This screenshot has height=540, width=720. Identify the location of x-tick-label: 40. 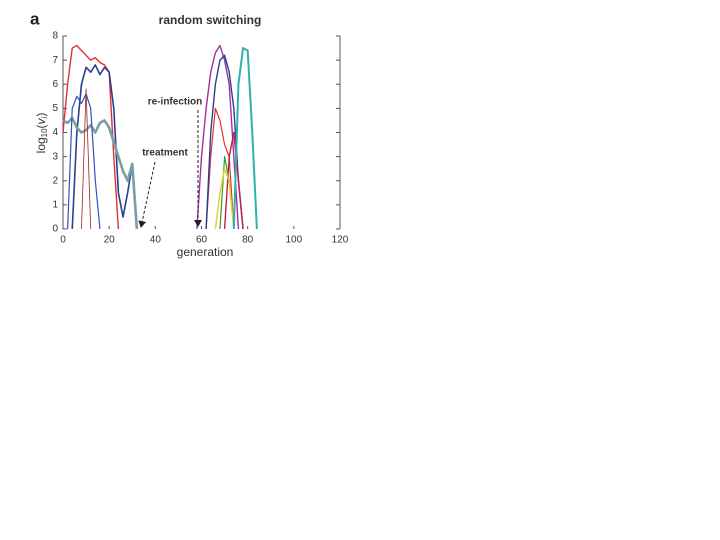
(156, 240).